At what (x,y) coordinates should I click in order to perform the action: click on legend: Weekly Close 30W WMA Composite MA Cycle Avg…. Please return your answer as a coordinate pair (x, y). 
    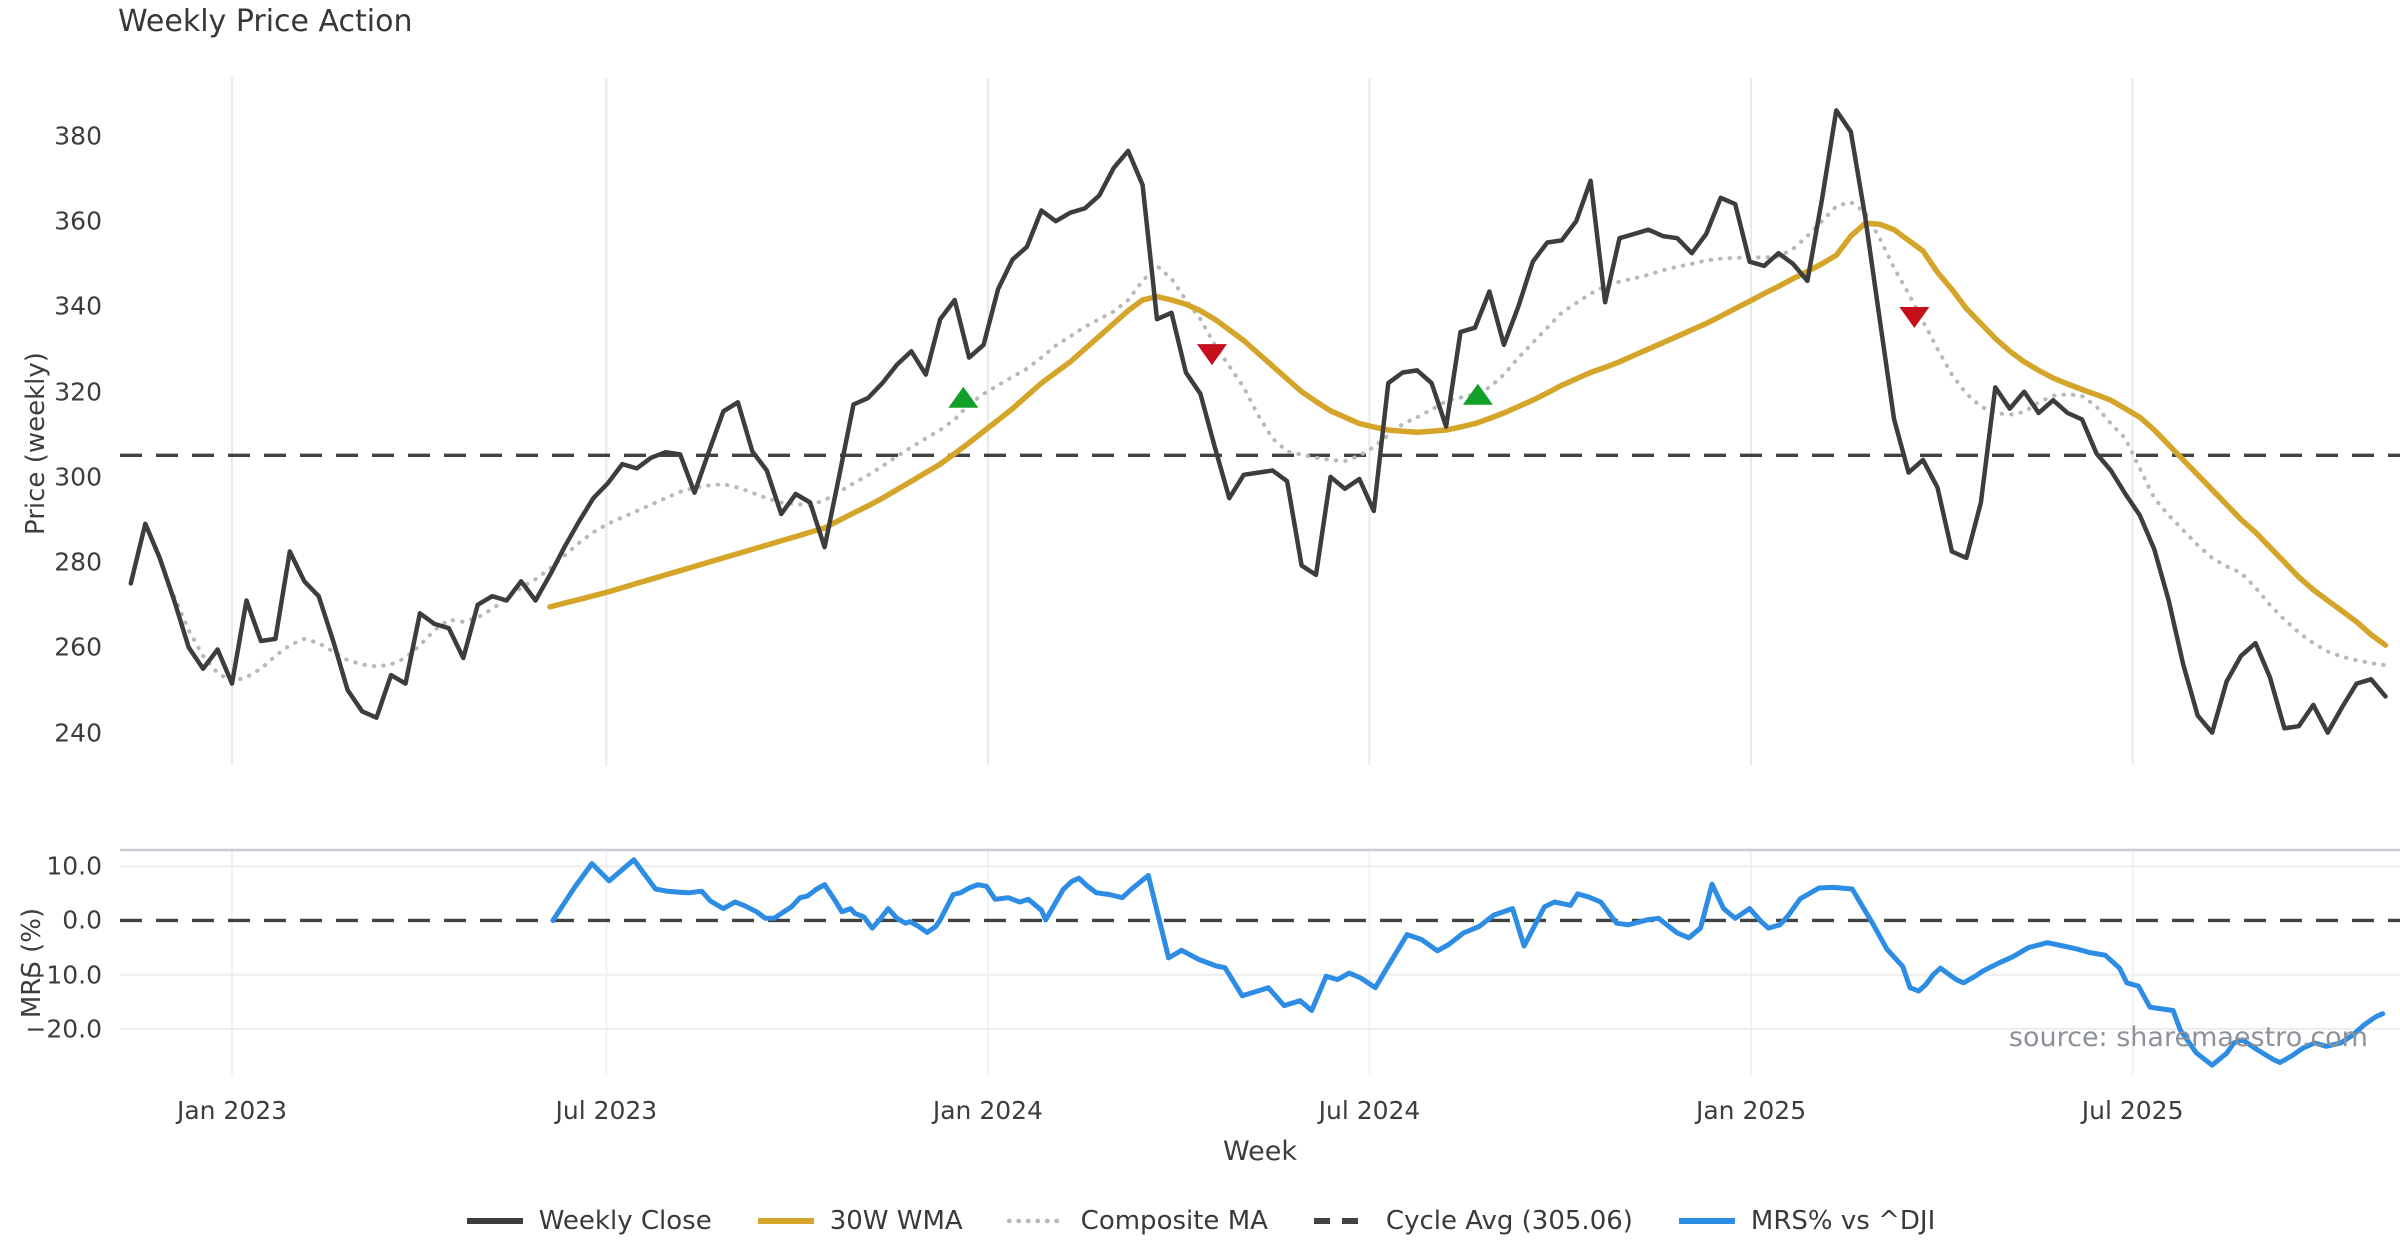
    Looking at the image, I should click on (1200, 1221).